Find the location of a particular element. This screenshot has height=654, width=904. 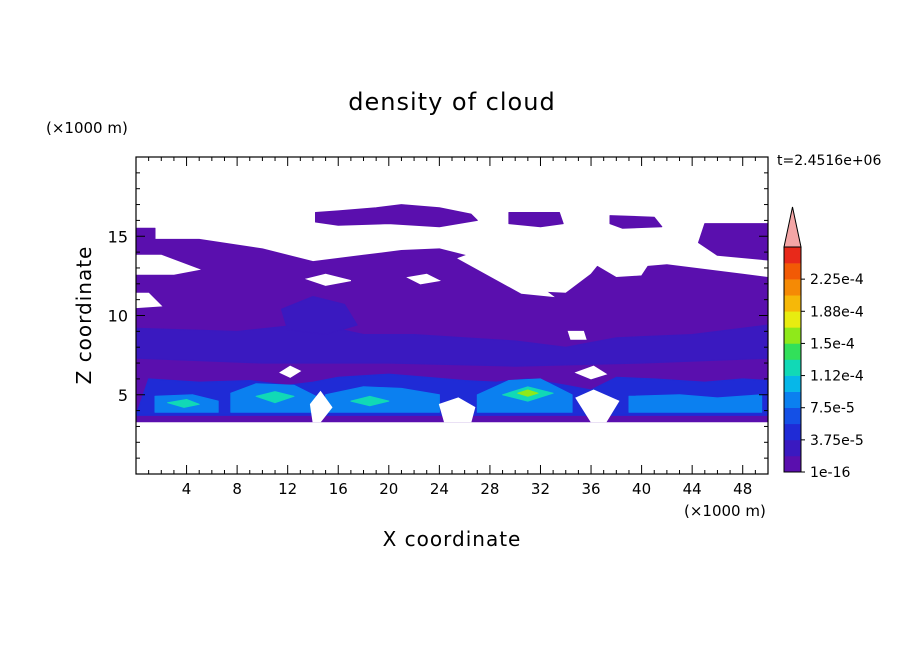

x-axis-label-text: X coordinate is located at coordinates (452, 539).